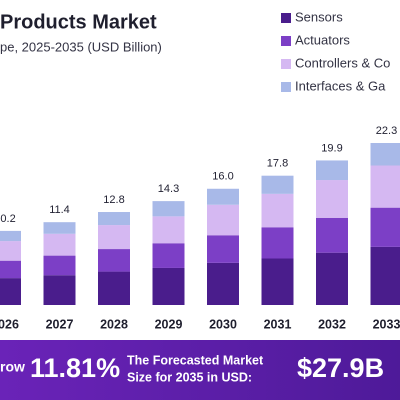 The image size is (400, 400). What do you see at coordinates (189, 377) in the screenshot?
I see `banner-caption: Size for 2035 in USD:` at bounding box center [189, 377].